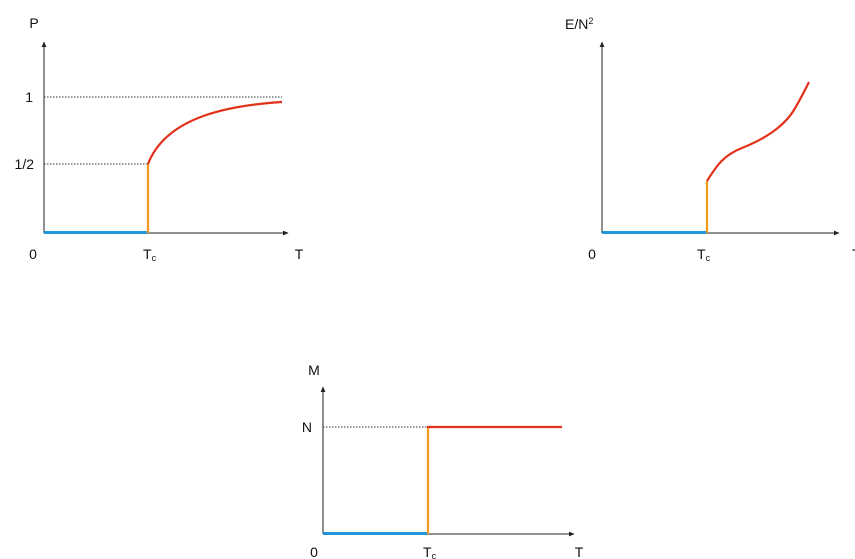  I want to click on plot-e: E/N2 0 Tc T, so click(710, 139).